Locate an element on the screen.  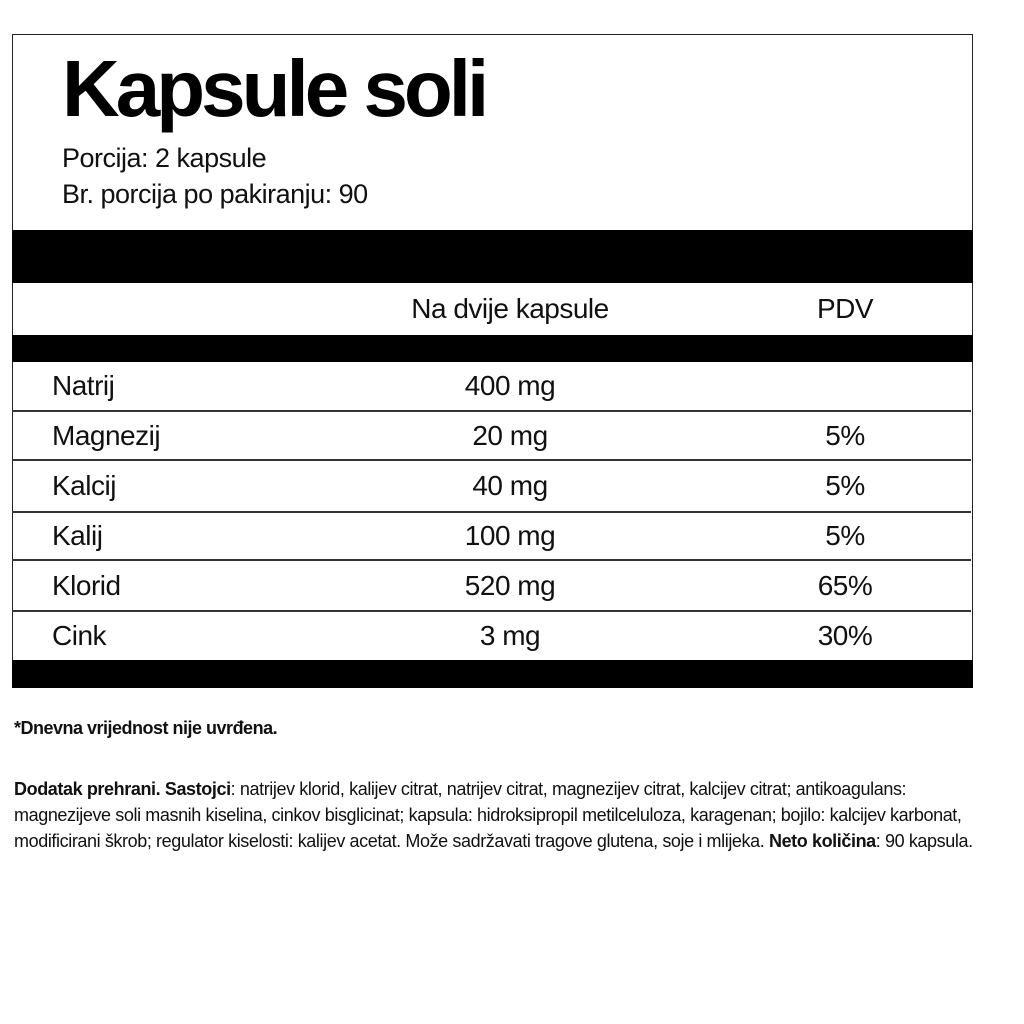
ingredients-lead: Dodatak prehrani. Sastojci is located at coordinates (122, 789).